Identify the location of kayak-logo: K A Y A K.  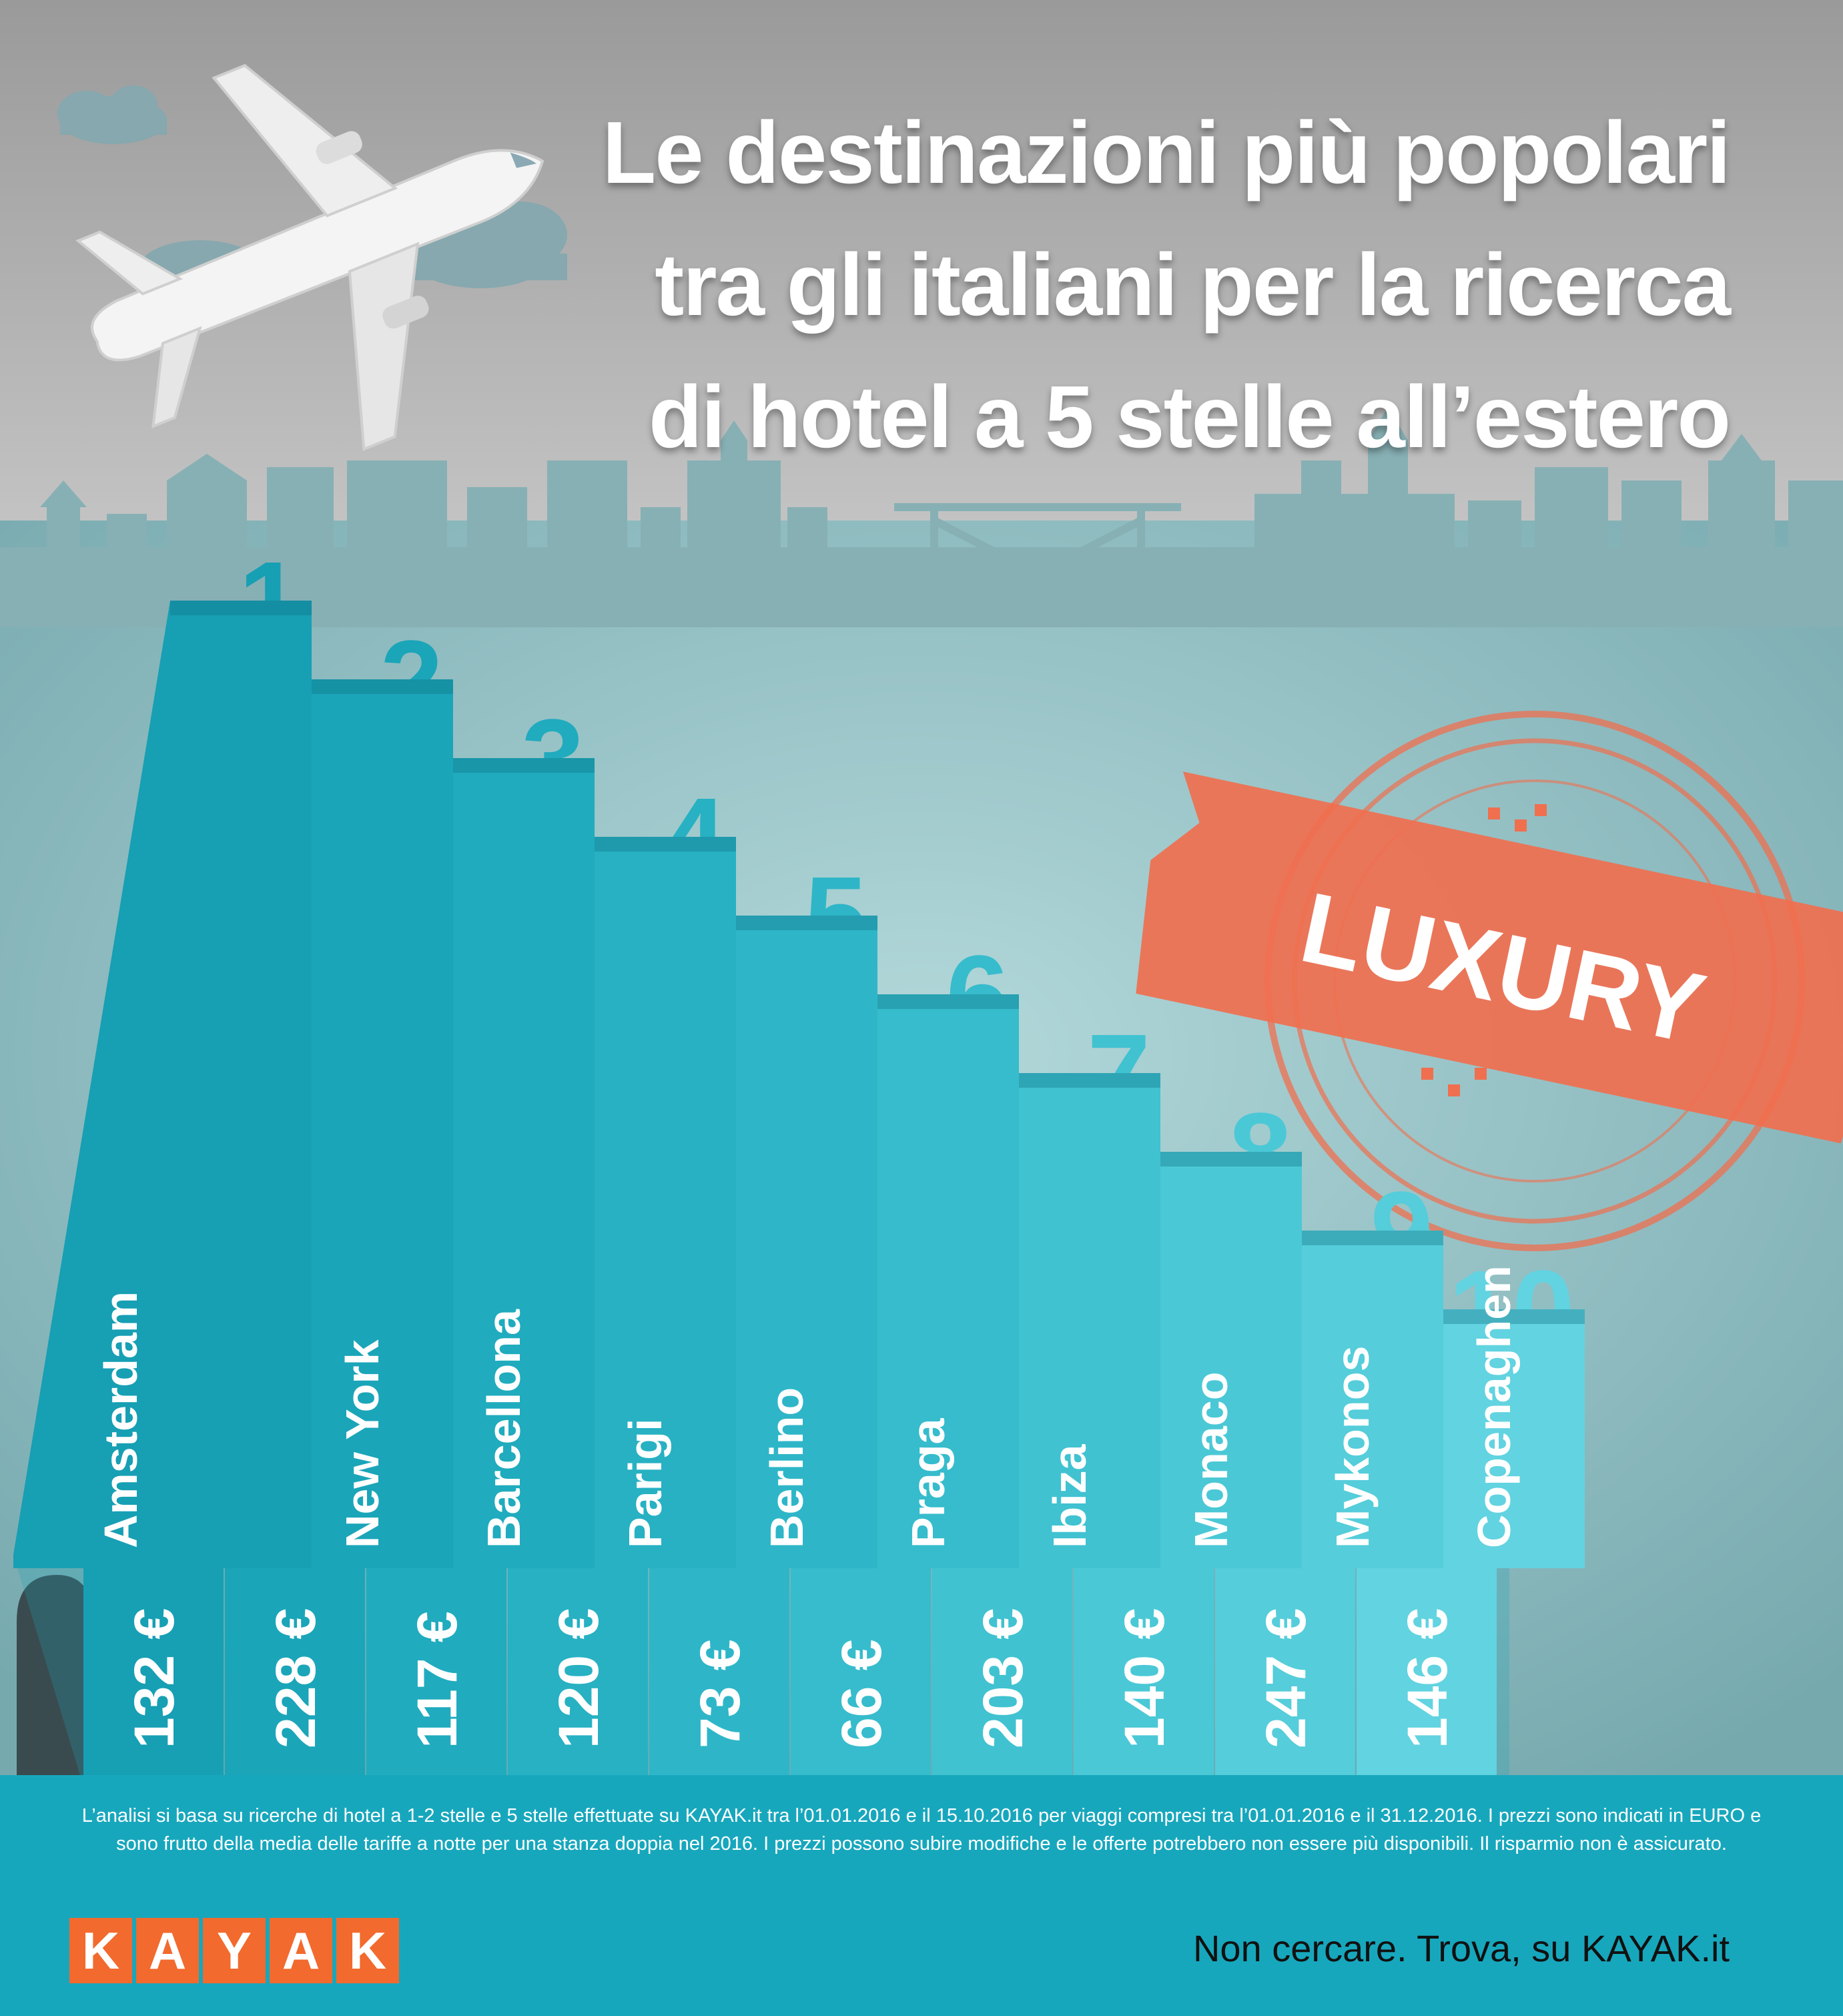
(234, 1950).